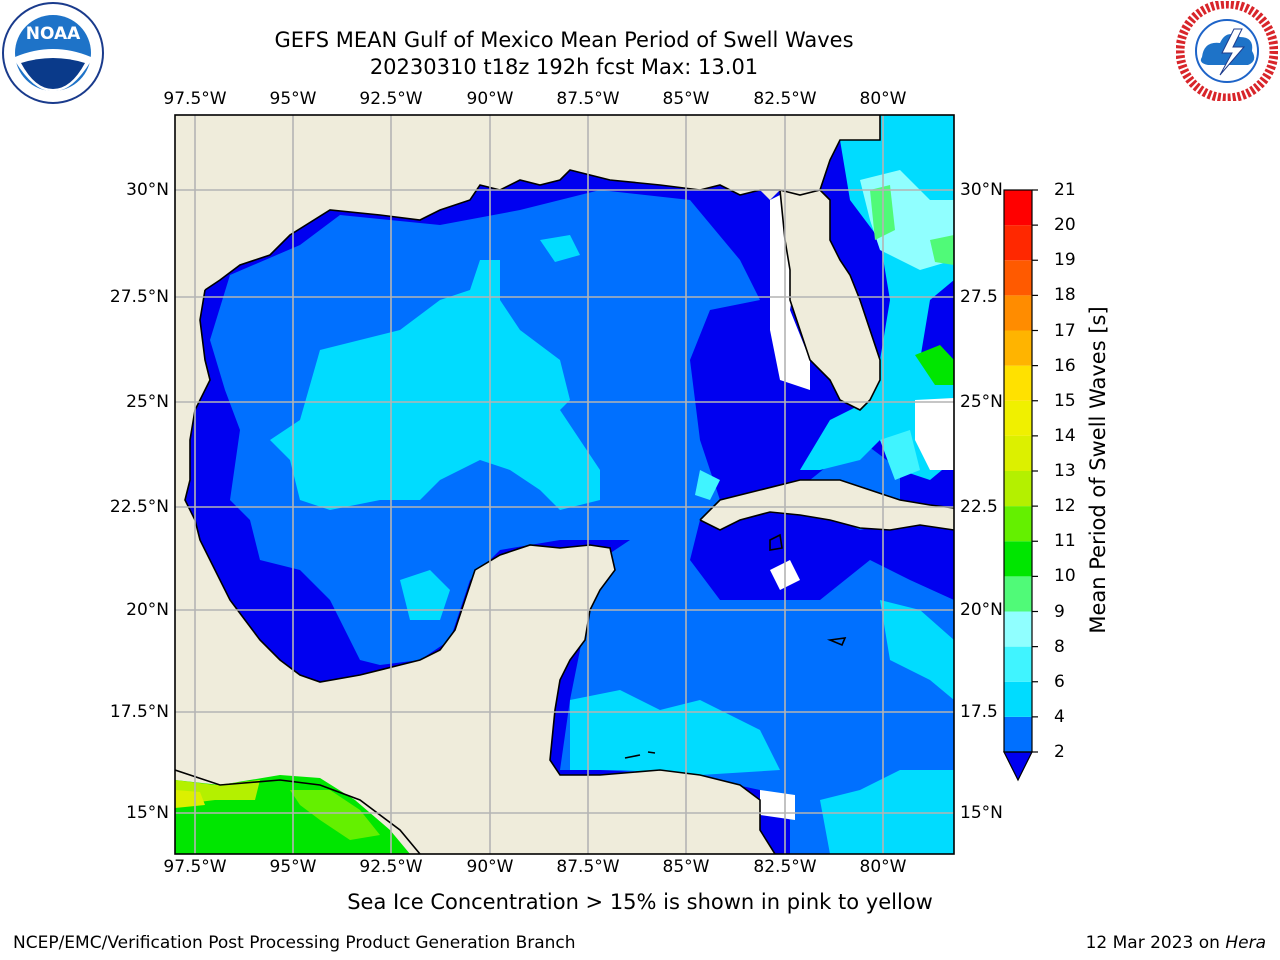 Image resolution: width=1280 pixels, height=960 pixels. Describe the element at coordinates (195, 99) in the screenshot. I see `lon-label-top: 97.5°W` at that location.